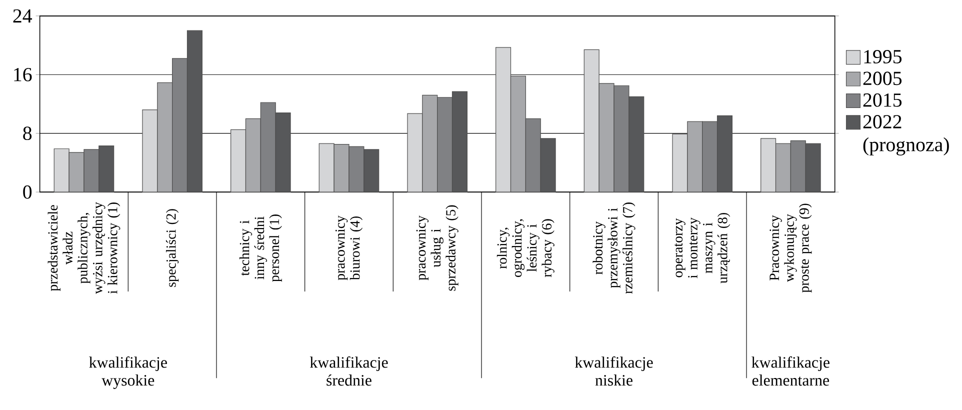 This screenshot has width=962, height=410. I want to click on y-tick-label: 0, so click(27, 192).